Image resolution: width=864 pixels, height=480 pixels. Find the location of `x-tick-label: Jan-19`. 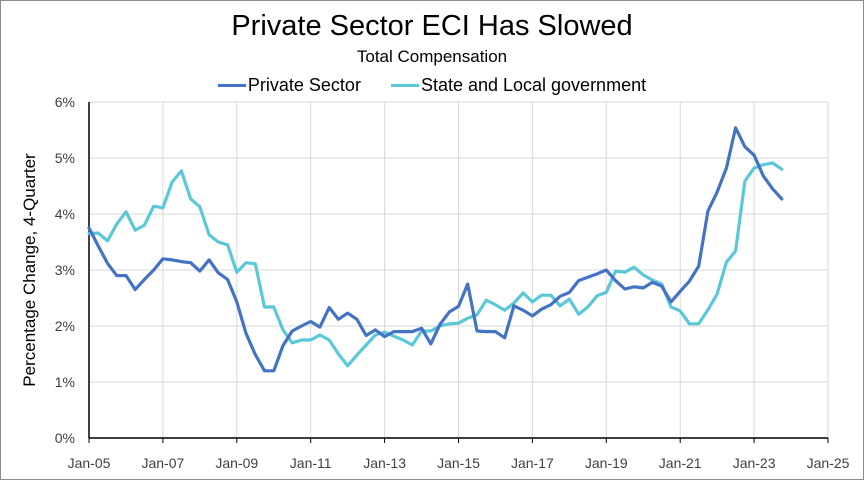

x-tick-label: Jan-19 is located at coordinates (606, 463).